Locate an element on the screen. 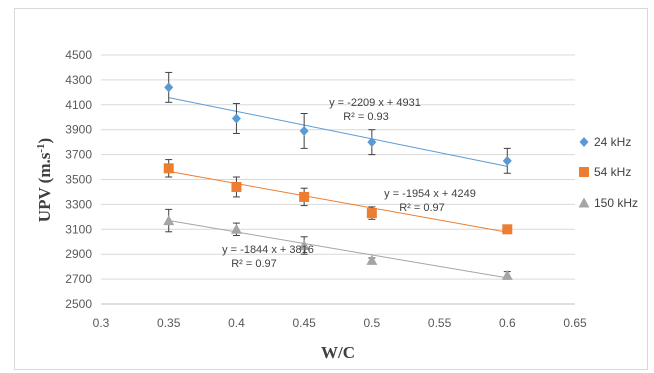 This screenshot has height=373, width=654. x-axis-title: W/C is located at coordinates (338, 352).